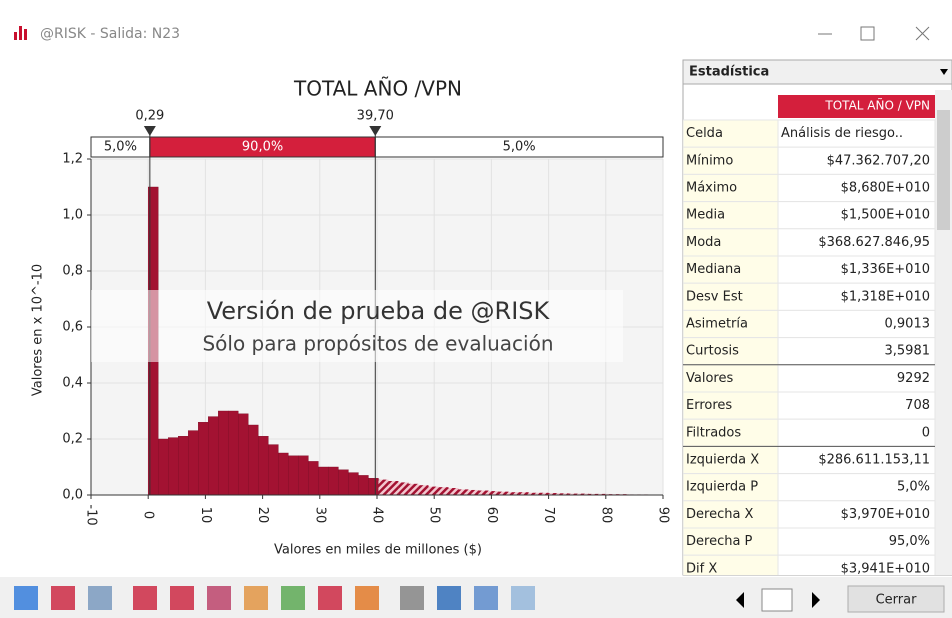 The width and height of the screenshot is (952, 618). Describe the element at coordinates (72, 159) in the screenshot. I see `y-tick-label: 1,2` at that location.